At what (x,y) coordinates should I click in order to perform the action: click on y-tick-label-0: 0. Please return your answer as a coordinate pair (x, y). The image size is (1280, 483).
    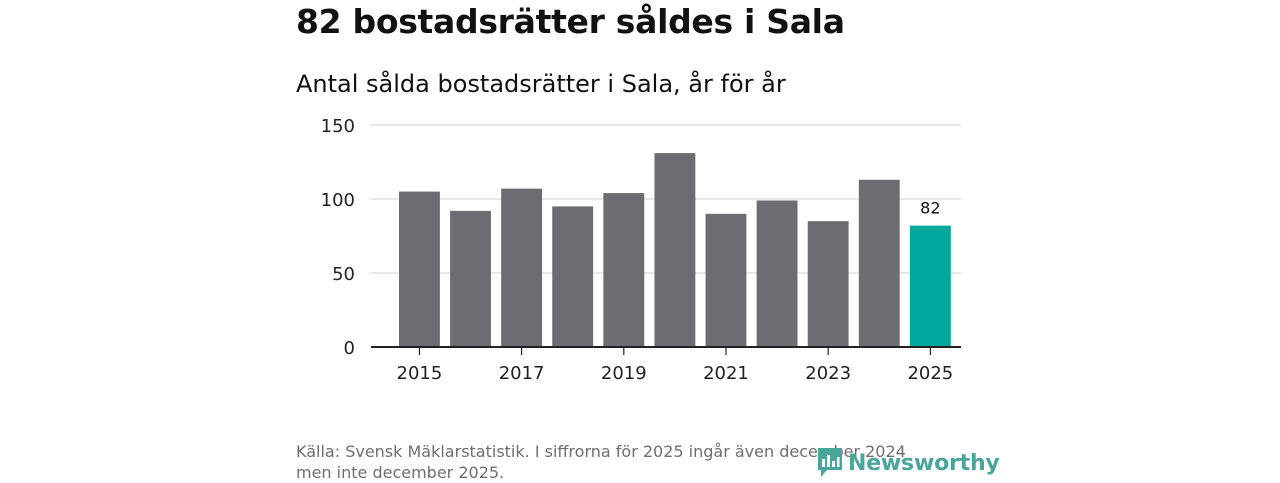
    Looking at the image, I should click on (349, 348).